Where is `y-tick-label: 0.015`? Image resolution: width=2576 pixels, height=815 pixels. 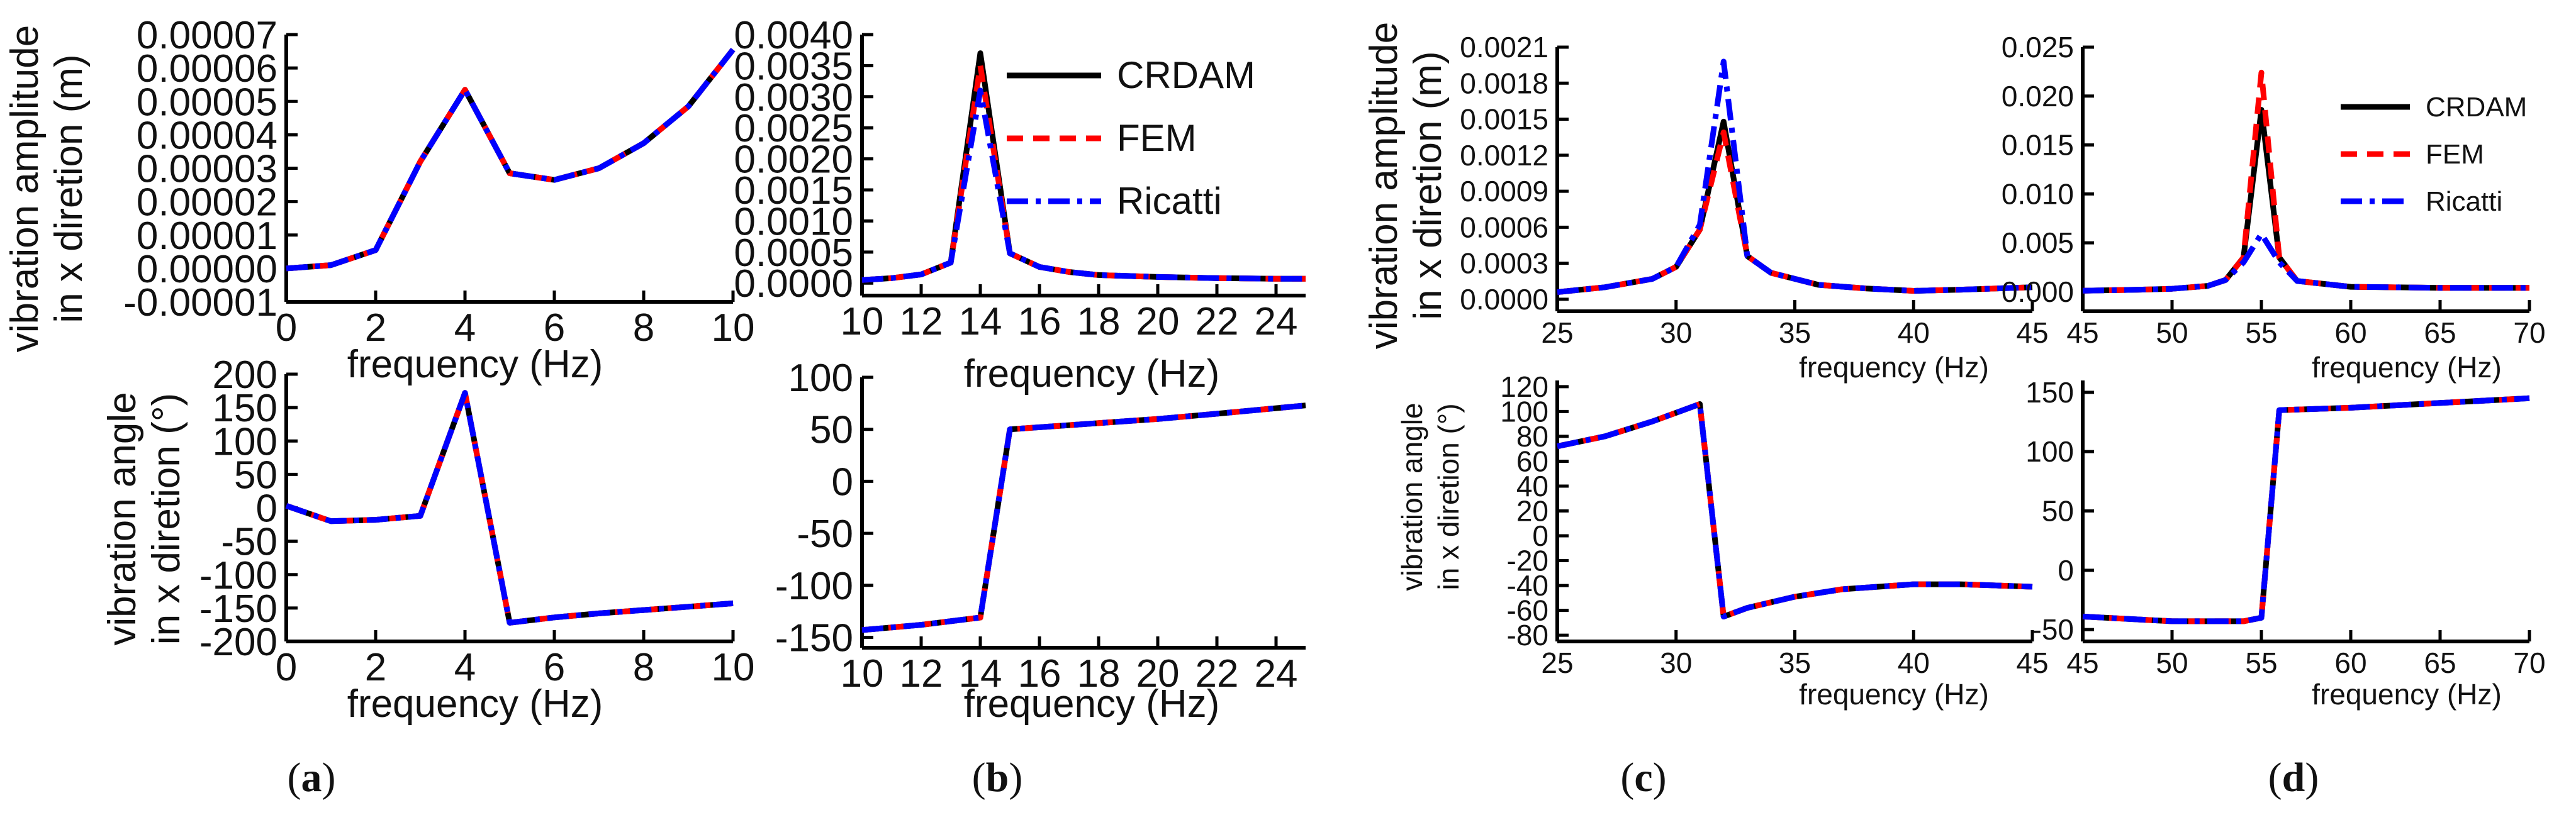
y-tick-label: 0.015 is located at coordinates (2038, 145).